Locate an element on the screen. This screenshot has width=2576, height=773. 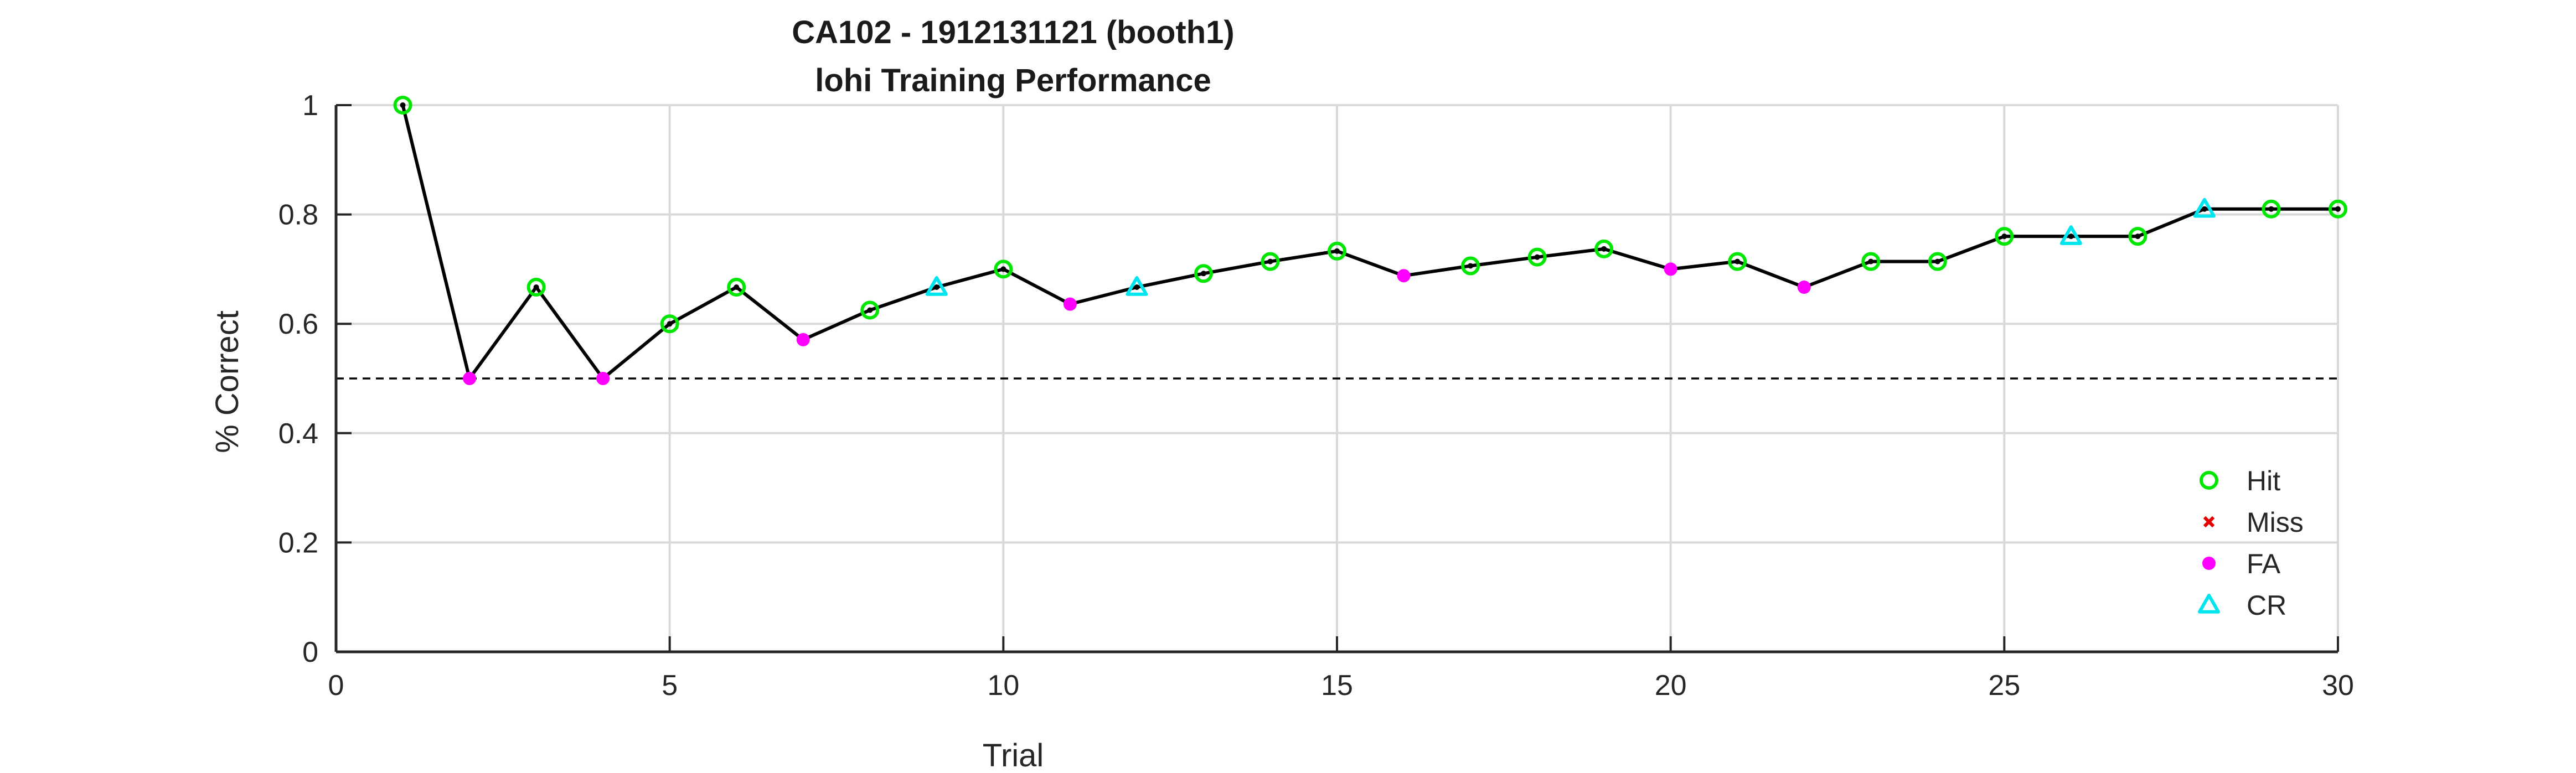
x-tick-label: 5 is located at coordinates (670, 686).